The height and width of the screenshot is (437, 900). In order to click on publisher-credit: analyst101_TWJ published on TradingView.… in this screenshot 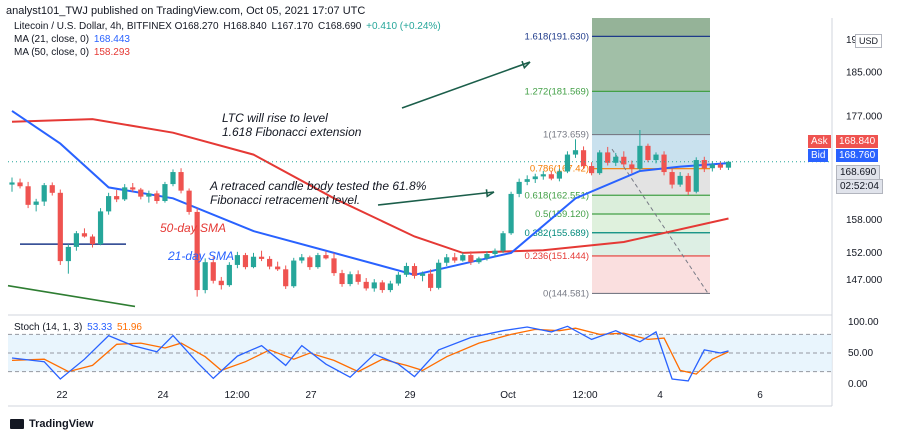, I will do `click(186, 11)`.